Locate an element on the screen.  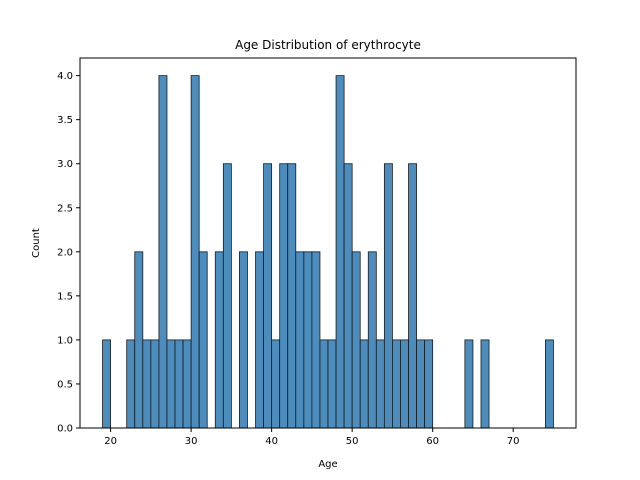
y-tick-label: 2.5 is located at coordinates (65, 208).